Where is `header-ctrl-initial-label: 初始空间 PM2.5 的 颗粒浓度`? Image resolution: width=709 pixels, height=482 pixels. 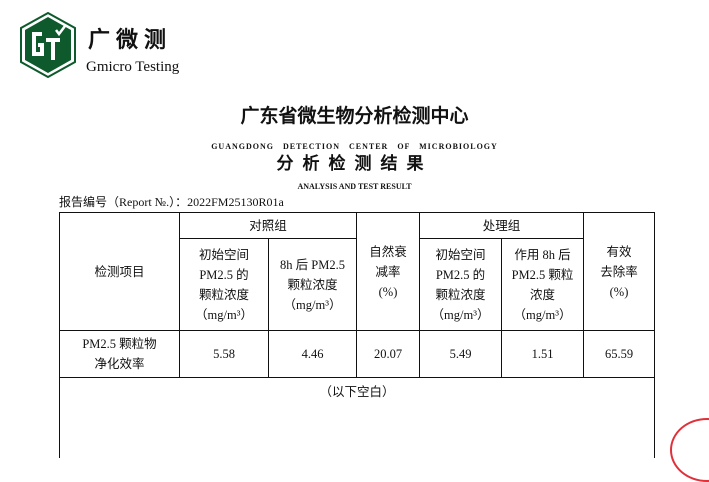
header-ctrl-initial-label: 初始空间 PM2.5 的 颗粒浓度 is located at coordinates (223, 274).